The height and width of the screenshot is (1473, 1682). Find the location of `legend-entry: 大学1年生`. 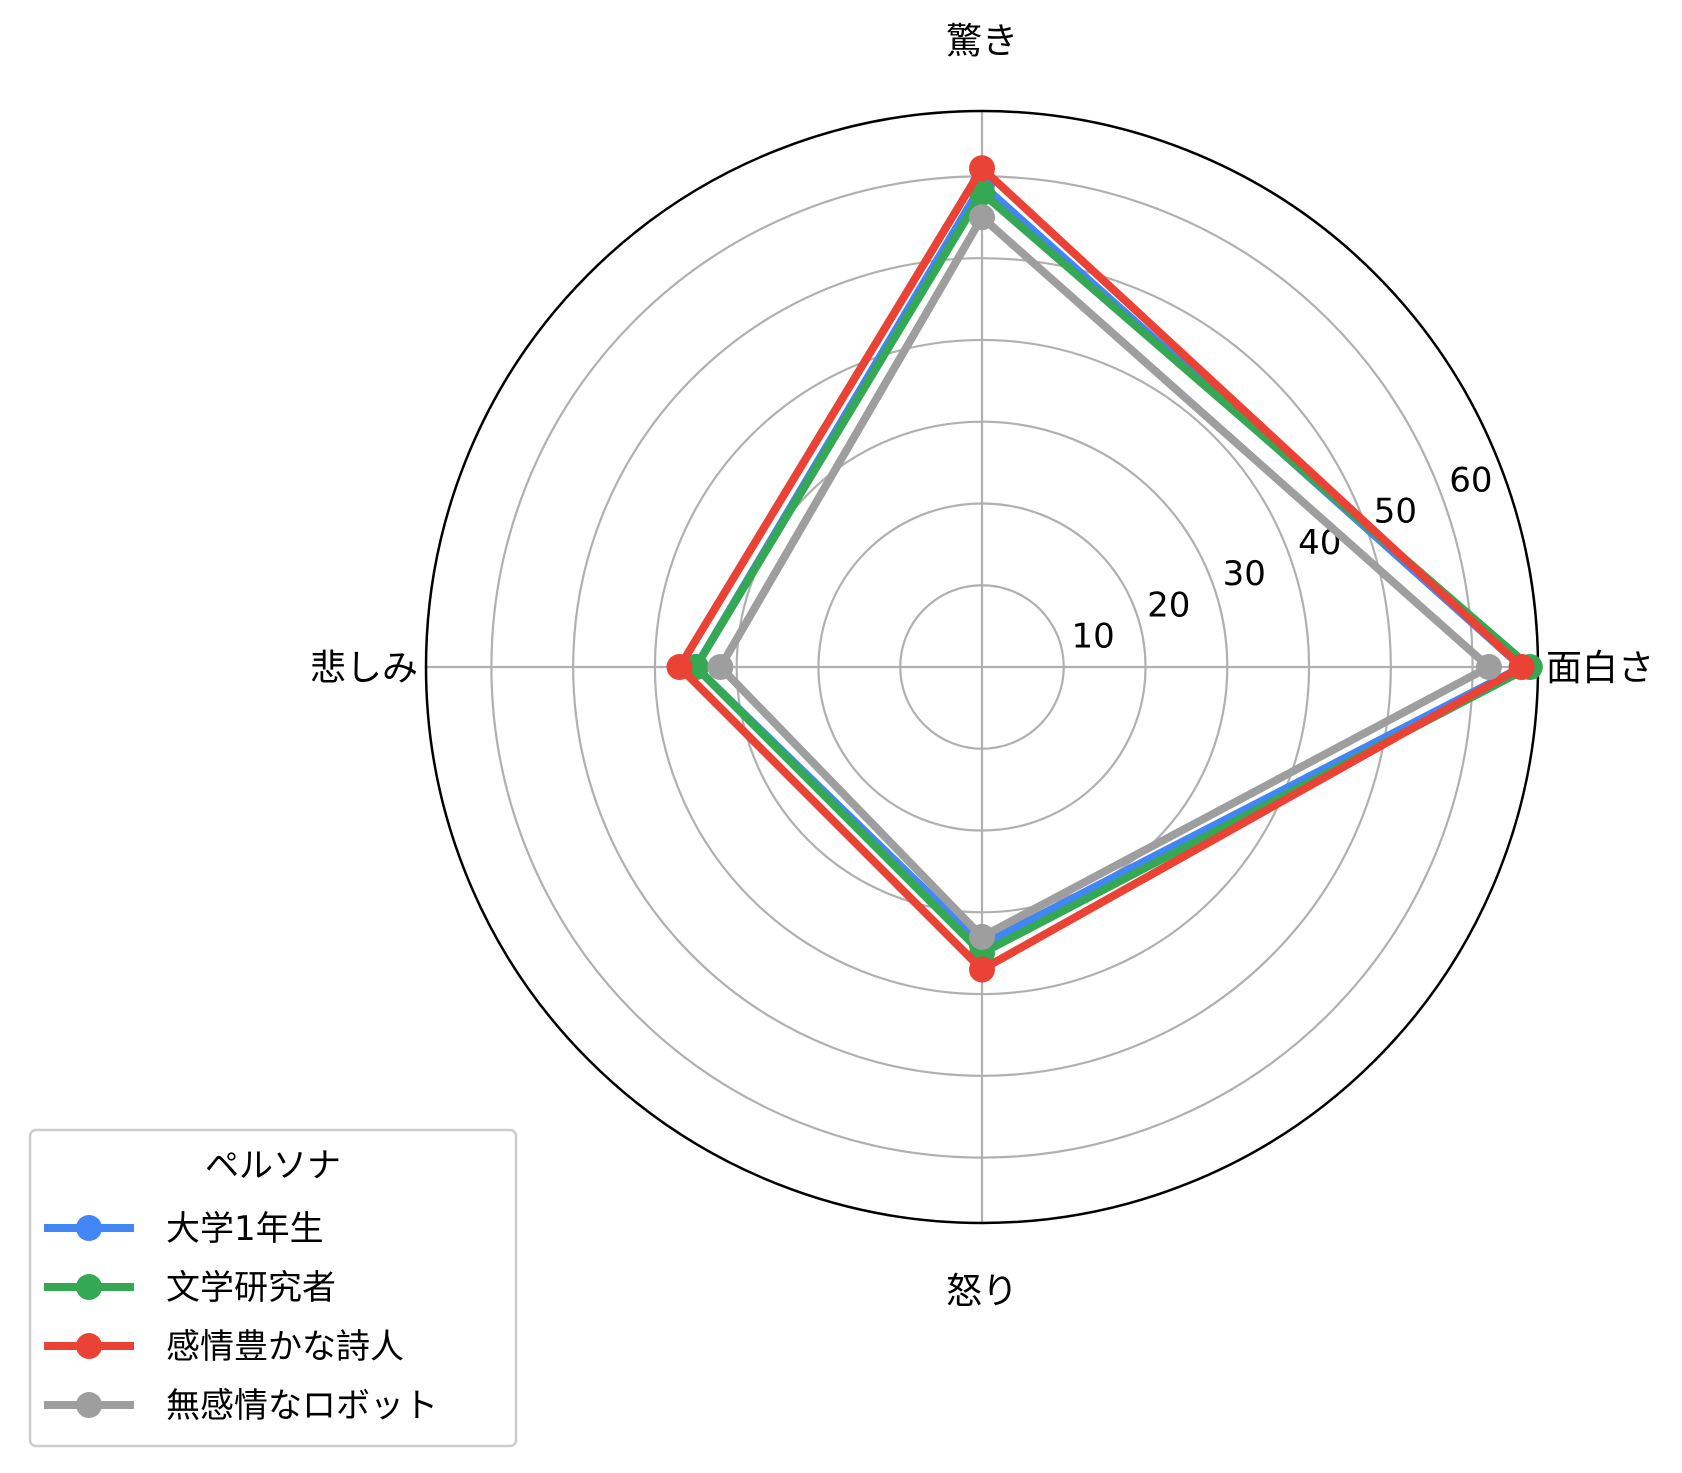

legend-entry: 大学1年生 is located at coordinates (184, 1229).